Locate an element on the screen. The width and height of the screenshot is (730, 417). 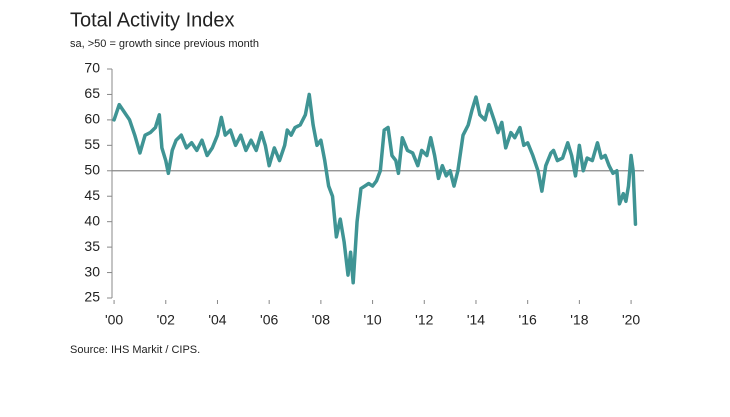
y-tick-label: 60 is located at coordinates (92, 119).